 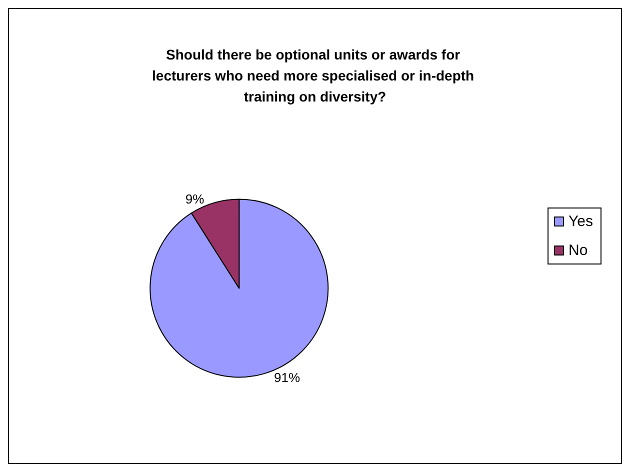 What do you see at coordinates (578, 250) in the screenshot?
I see `legend-label: No` at bounding box center [578, 250].